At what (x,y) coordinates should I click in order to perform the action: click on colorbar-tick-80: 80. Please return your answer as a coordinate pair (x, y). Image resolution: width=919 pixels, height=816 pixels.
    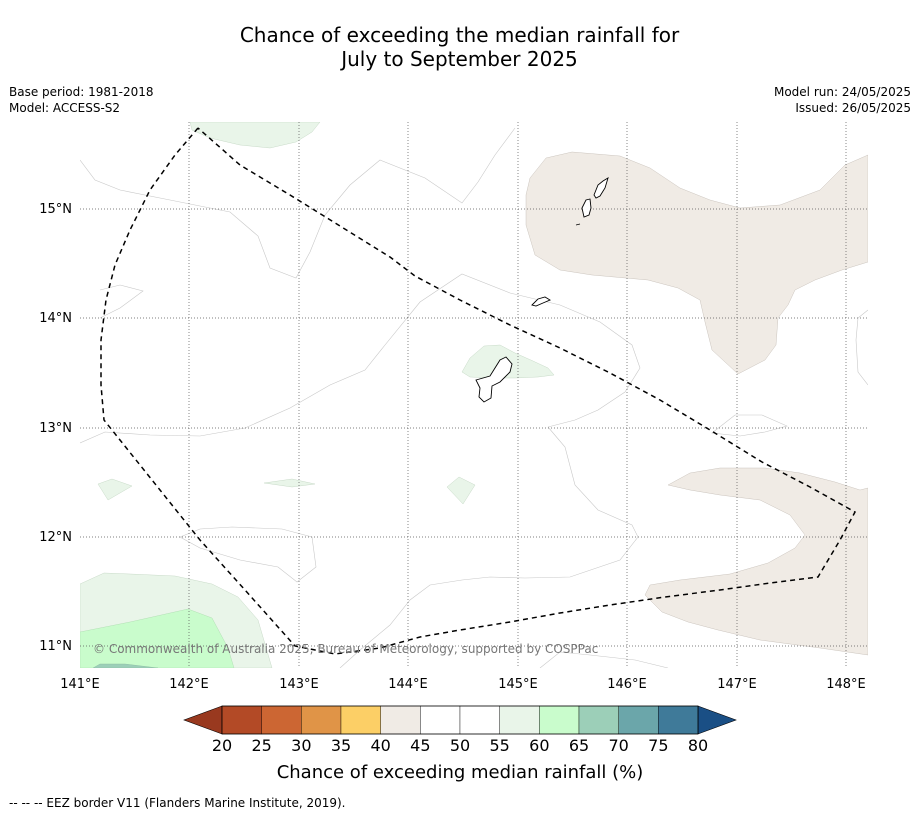
    Looking at the image, I should click on (698, 745).